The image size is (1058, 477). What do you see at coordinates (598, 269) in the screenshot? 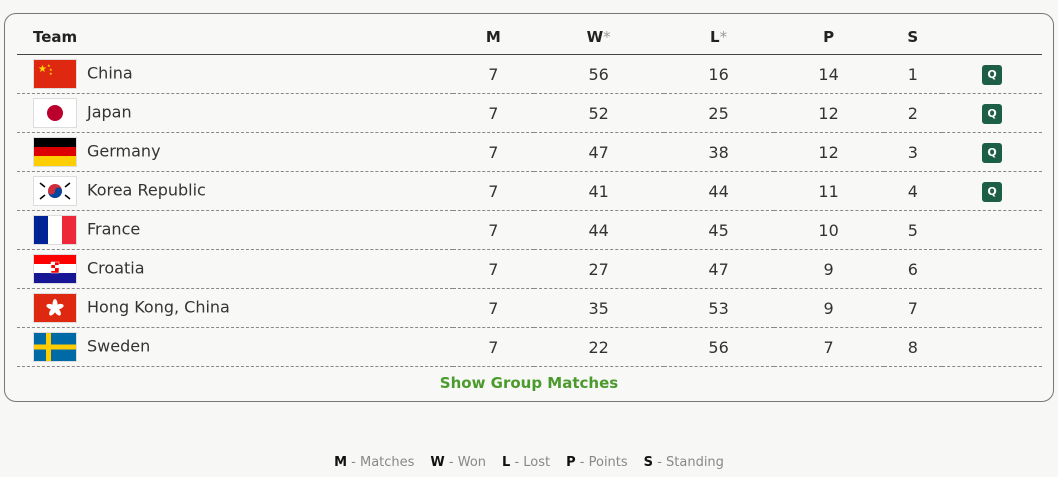
I see `w-cell: 27` at bounding box center [598, 269].